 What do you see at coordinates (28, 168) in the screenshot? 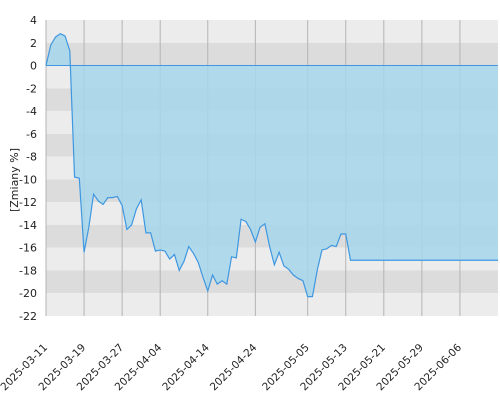
I see `y-tick-labels: 4 2 0 -2 -4 -6 -8 -10 -12 -14 -16 -18 -20 -22` at bounding box center [28, 168].